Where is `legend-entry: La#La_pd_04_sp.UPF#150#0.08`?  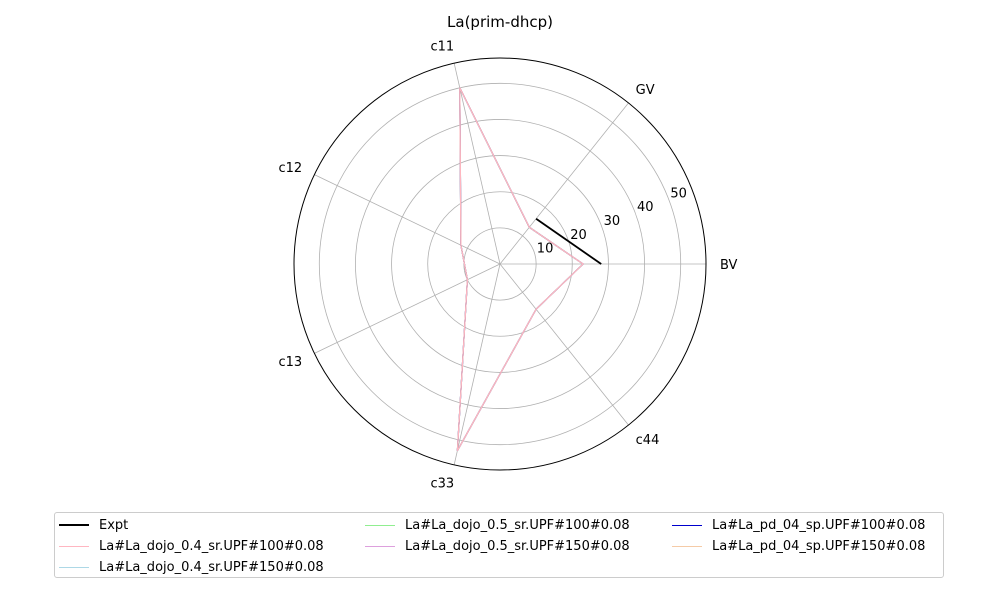 legend-entry: La#La_pd_04_sp.UPF#150#0.08 is located at coordinates (798, 546).